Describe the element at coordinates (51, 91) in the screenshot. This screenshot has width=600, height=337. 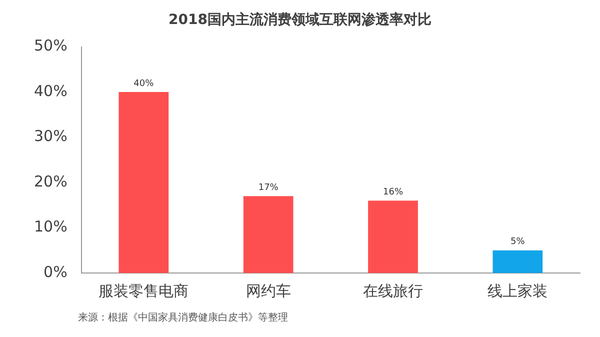
I see `y-tick-label: 40%` at that location.